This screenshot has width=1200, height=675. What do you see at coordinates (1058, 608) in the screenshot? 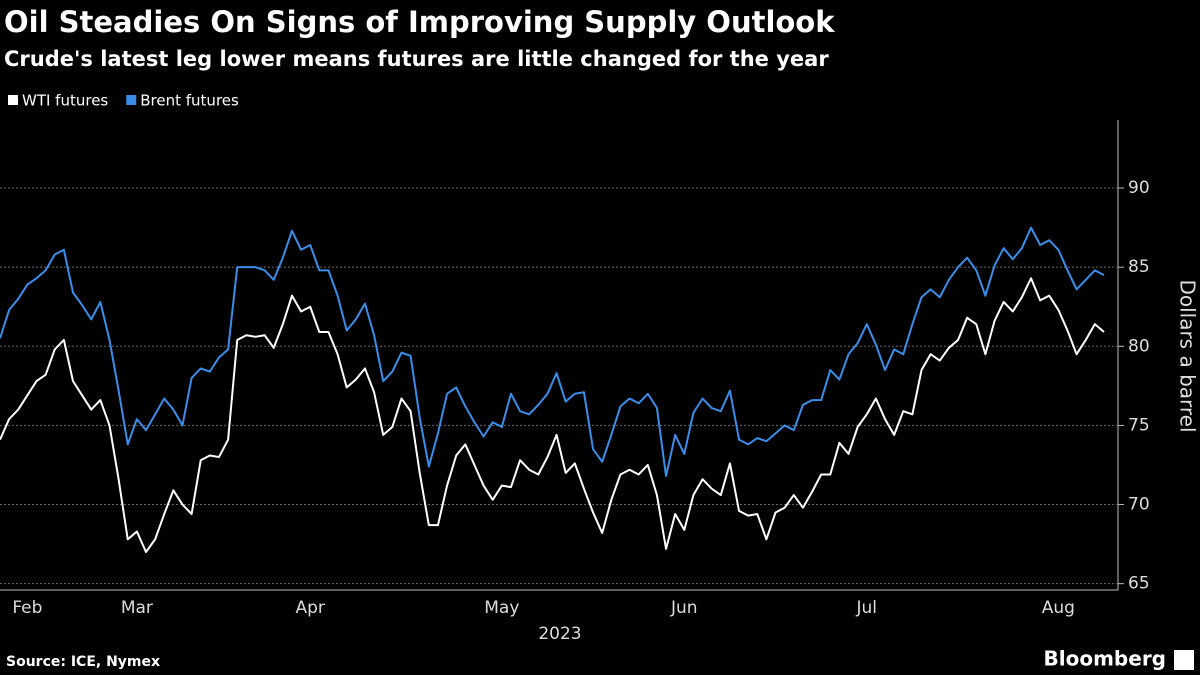
I see `x-tick-label: Aug` at bounding box center [1058, 608].